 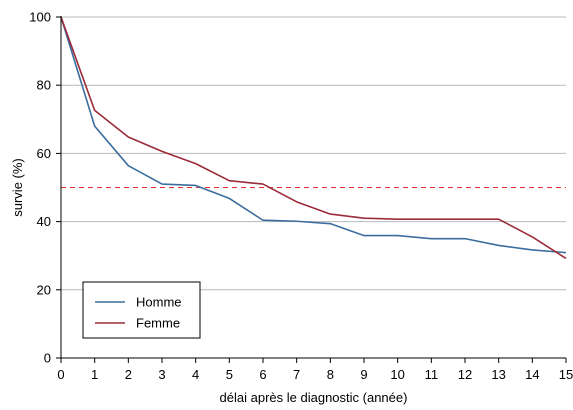 I want to click on x-tick-label-7: 7, so click(x=296, y=374).